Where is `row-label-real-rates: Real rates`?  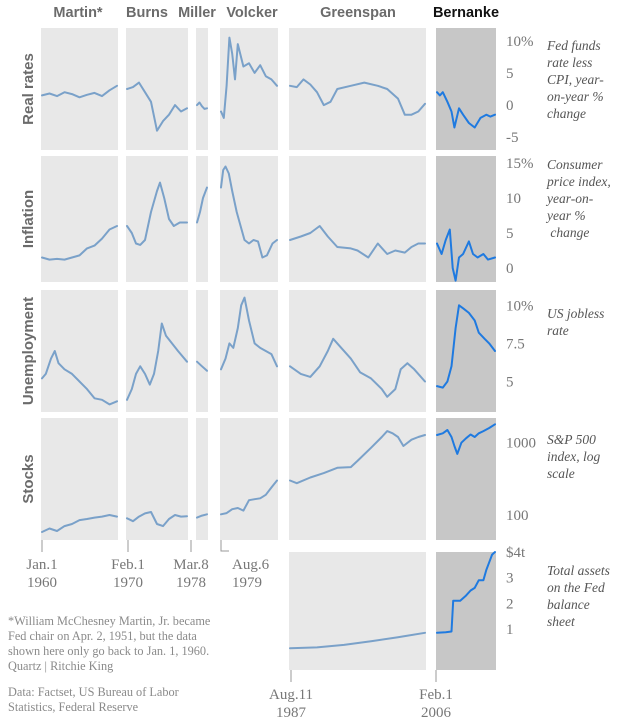 row-label-real-rates: Real rates is located at coordinates (28, 89).